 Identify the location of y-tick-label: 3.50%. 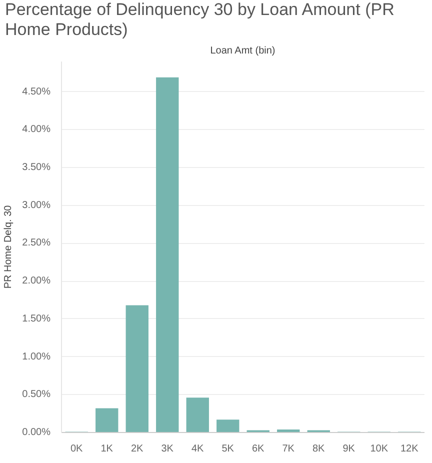
(36, 167).